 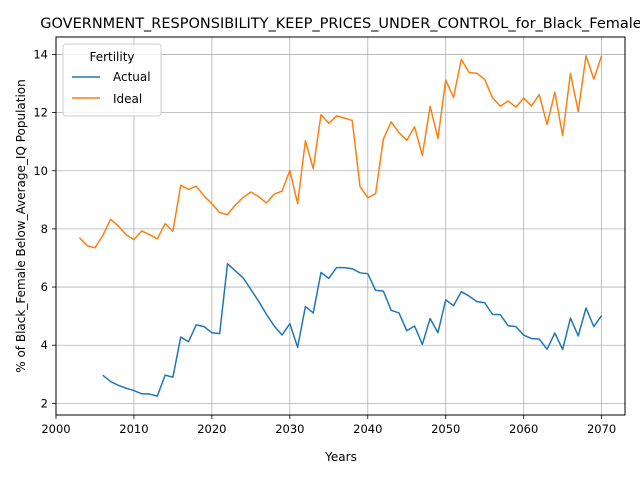 What do you see at coordinates (40, 54) in the screenshot?
I see `y-tick-label: 14` at bounding box center [40, 54].